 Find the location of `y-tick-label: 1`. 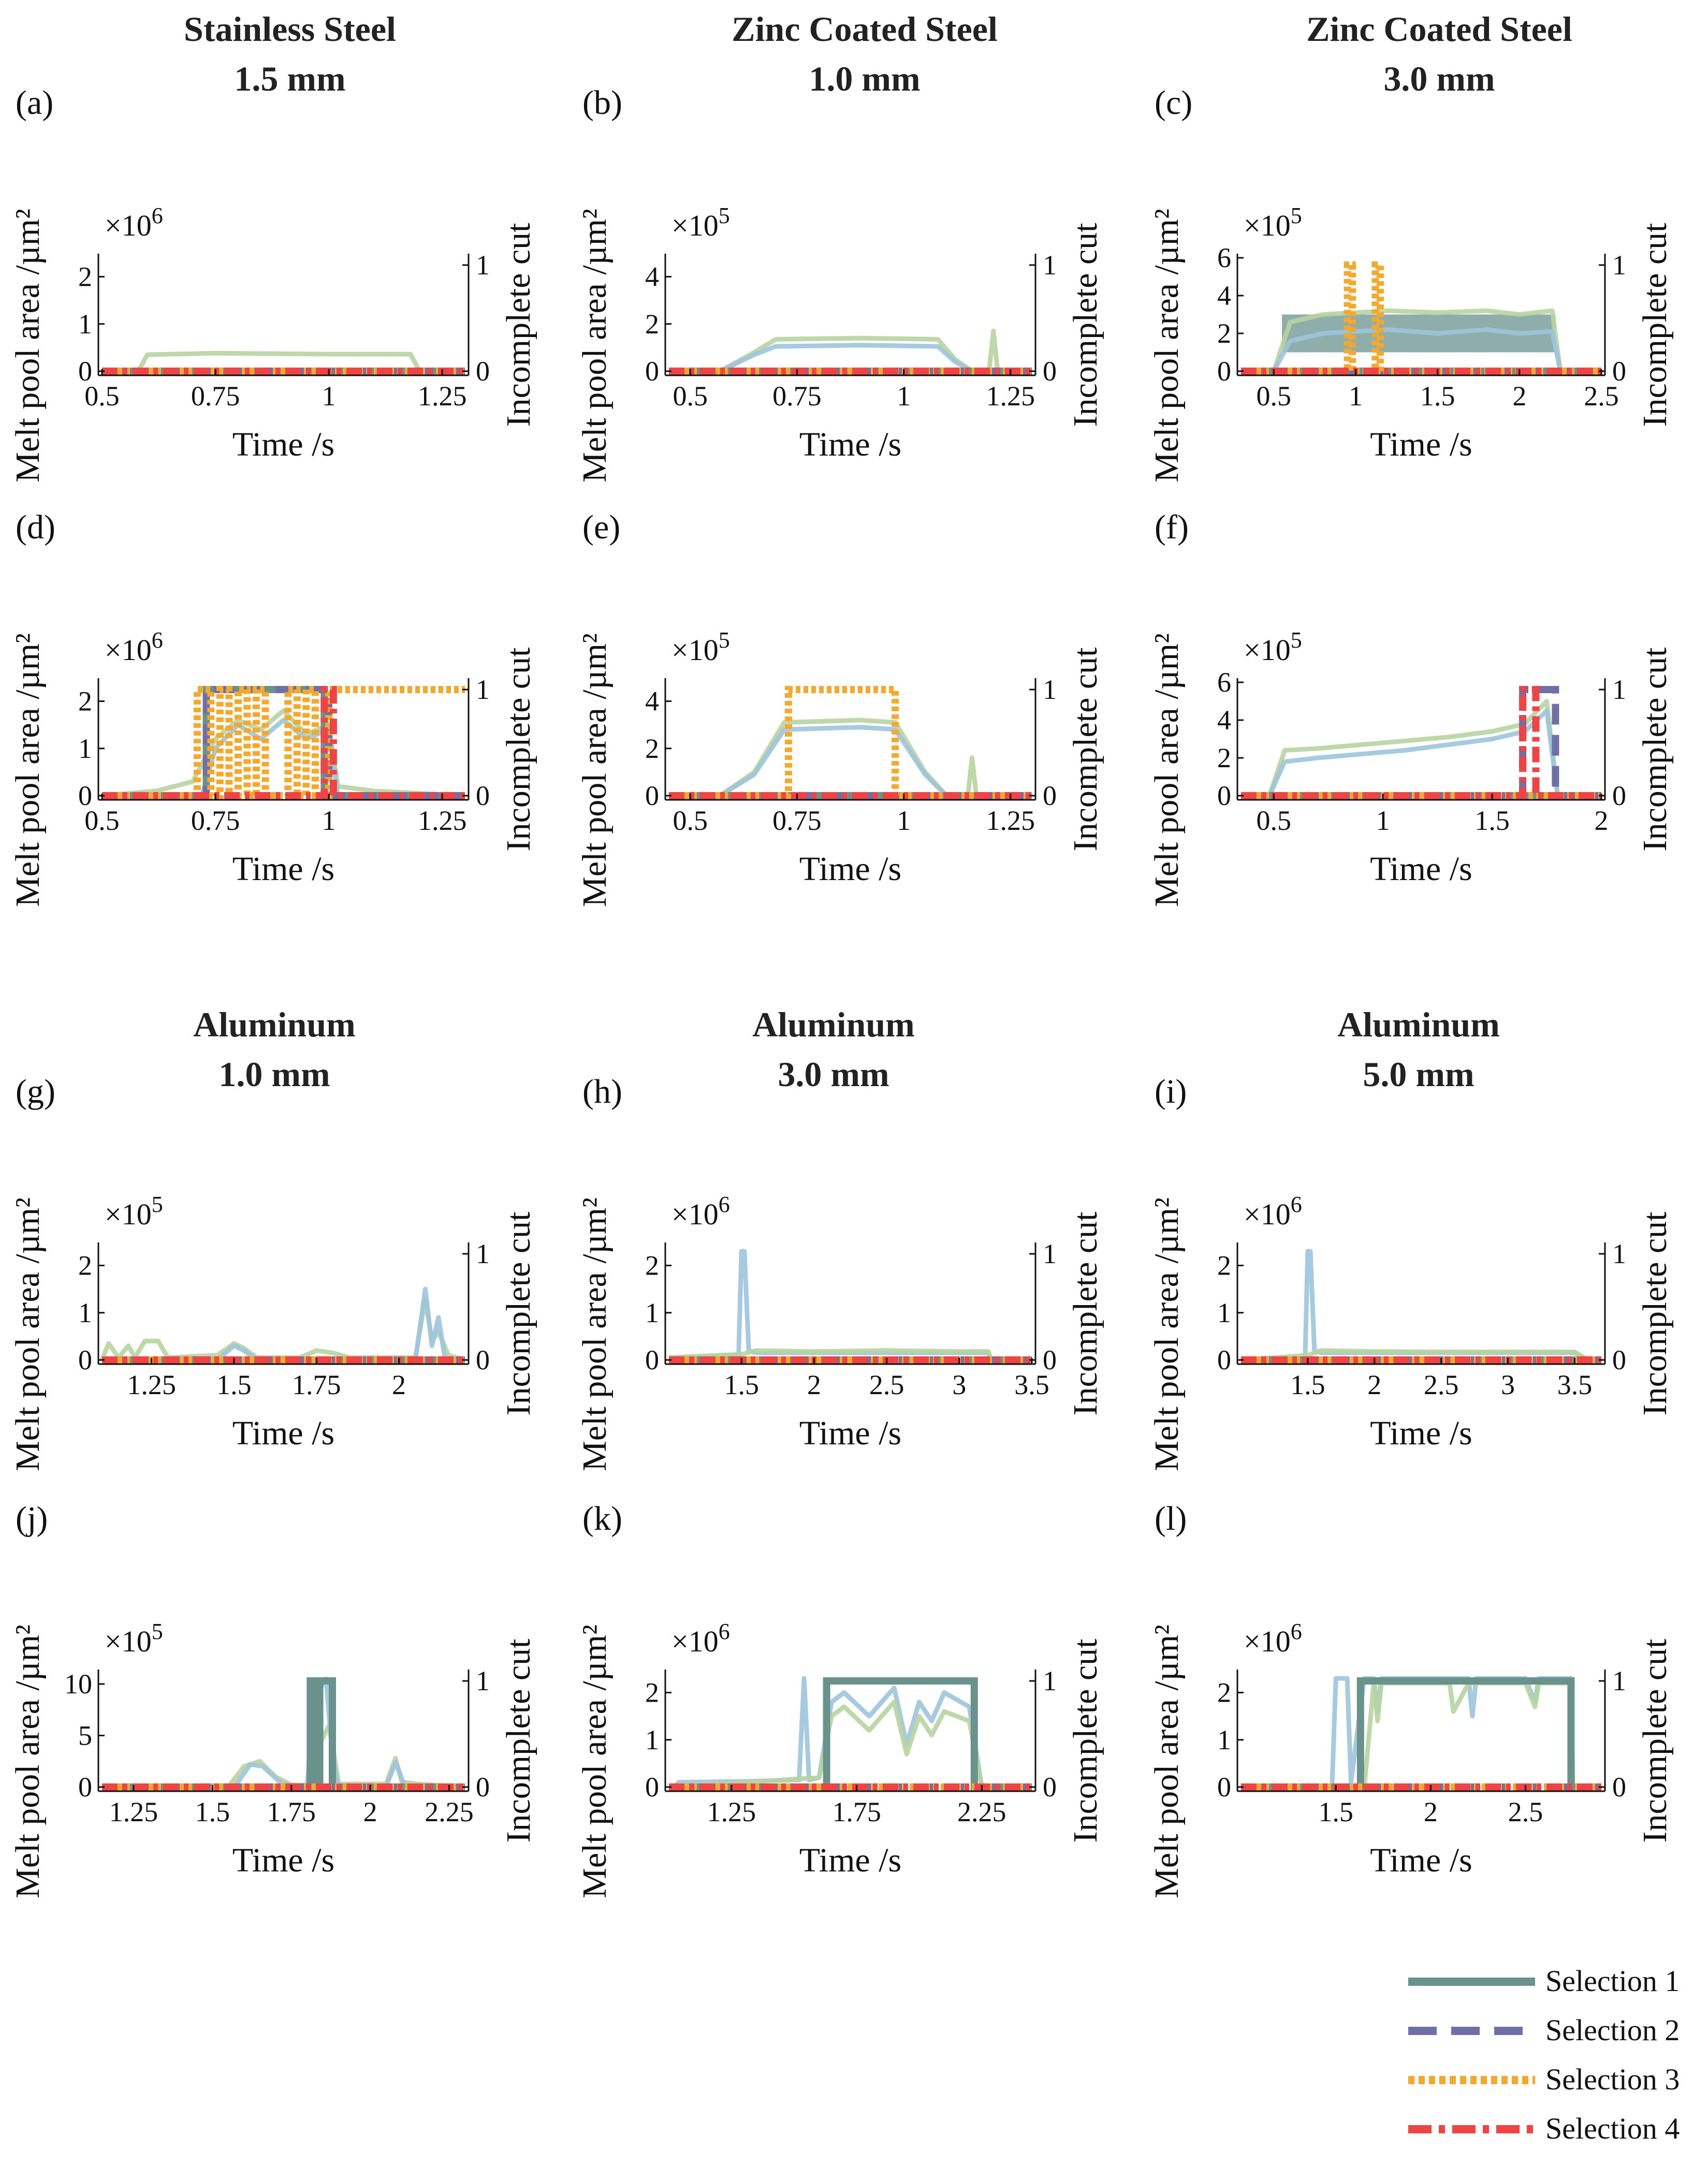

y-tick-label: 1 is located at coordinates (85, 324).